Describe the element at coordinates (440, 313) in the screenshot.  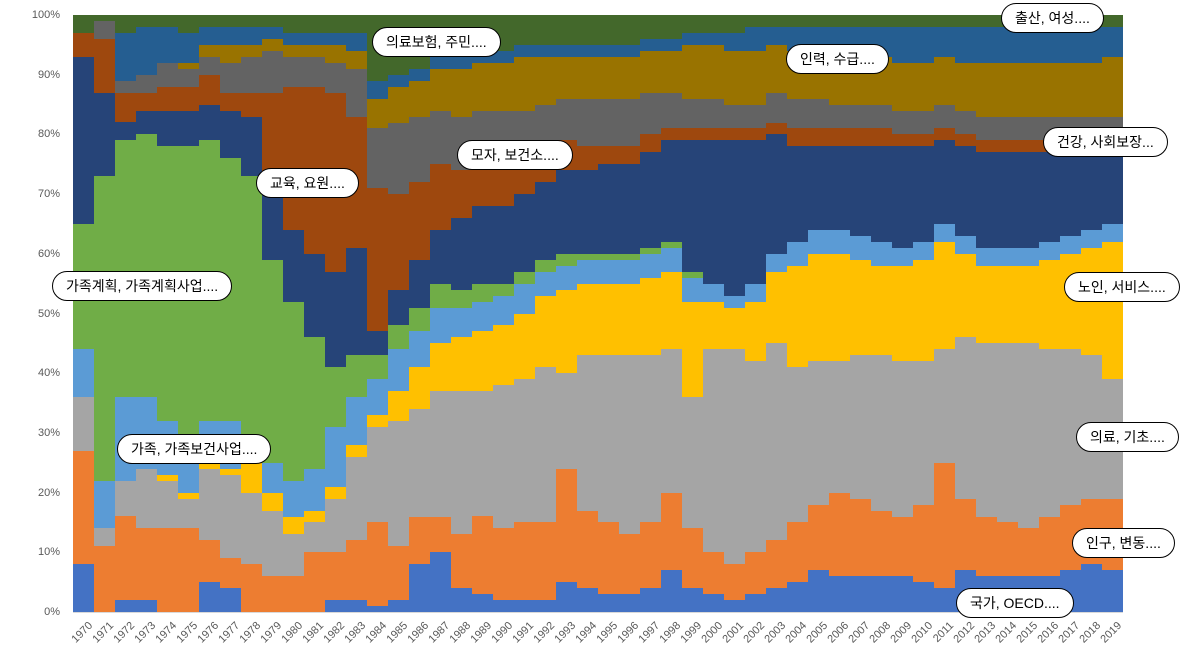
I see `column-1987` at that location.